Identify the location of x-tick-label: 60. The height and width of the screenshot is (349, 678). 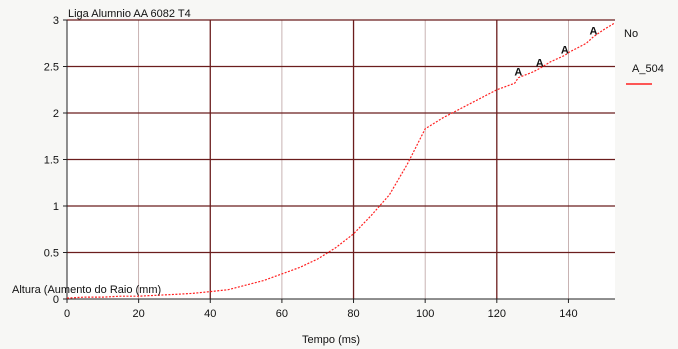
(282, 314).